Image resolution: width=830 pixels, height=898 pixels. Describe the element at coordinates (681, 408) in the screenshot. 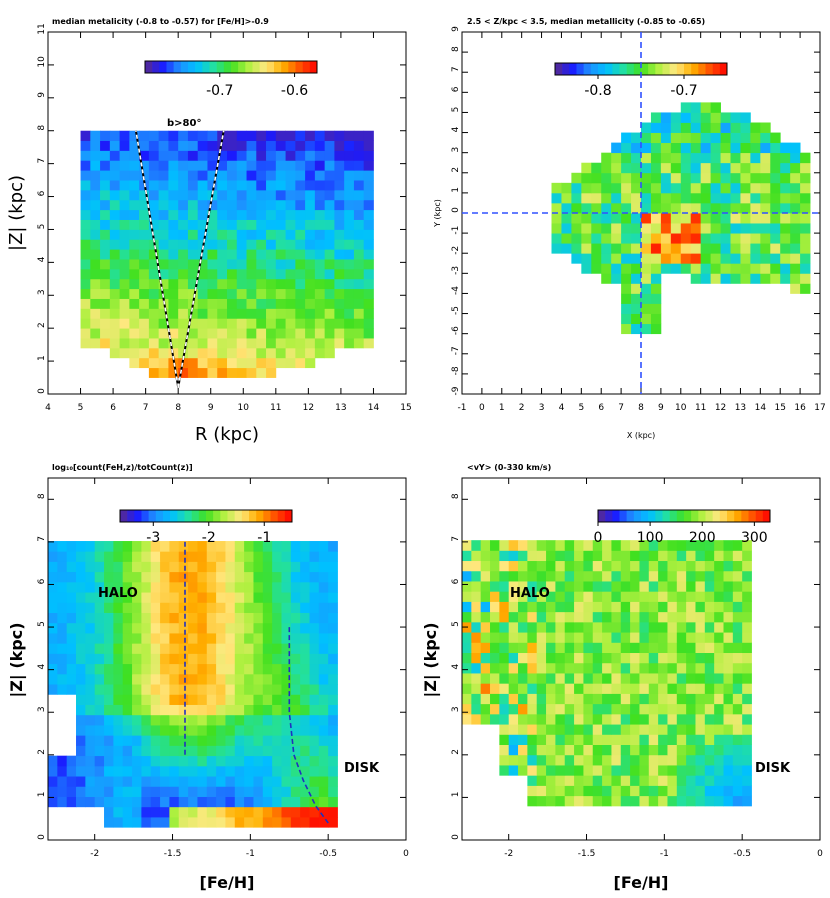

I see `x-tick-label: 10` at that location.